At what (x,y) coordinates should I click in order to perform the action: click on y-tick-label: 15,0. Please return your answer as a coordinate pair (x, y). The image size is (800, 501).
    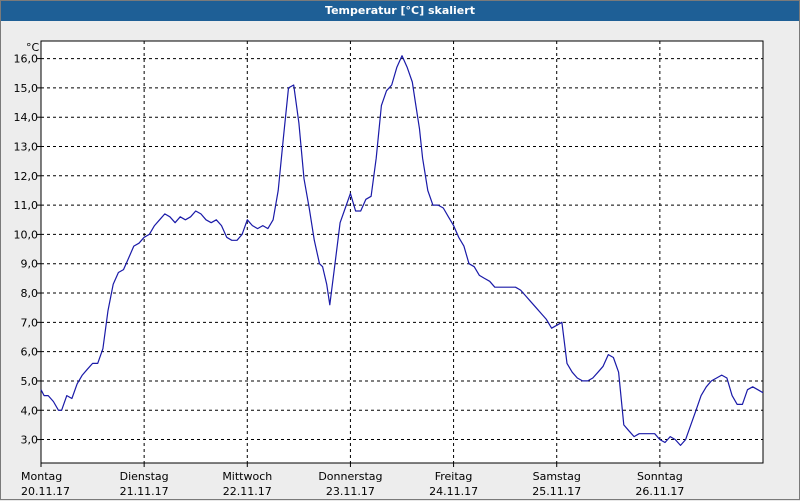
    Looking at the image, I should click on (26, 88).